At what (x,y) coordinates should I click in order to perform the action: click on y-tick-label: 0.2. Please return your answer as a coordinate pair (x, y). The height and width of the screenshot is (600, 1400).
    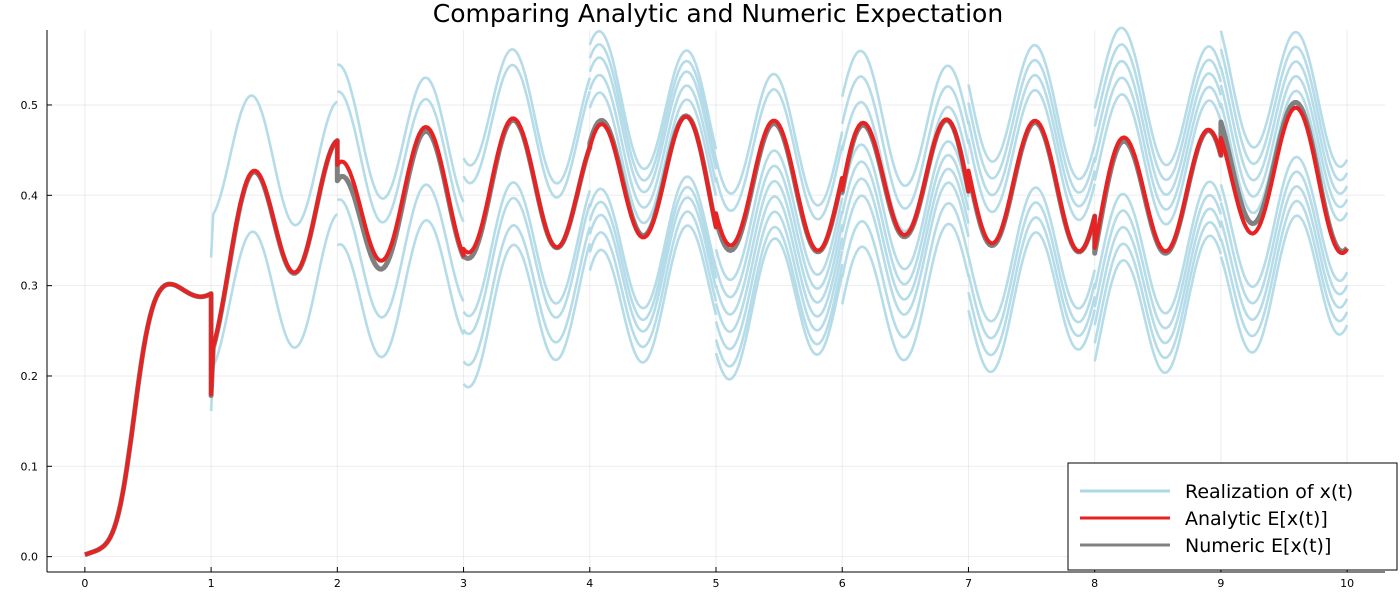
    Looking at the image, I should click on (30, 376).